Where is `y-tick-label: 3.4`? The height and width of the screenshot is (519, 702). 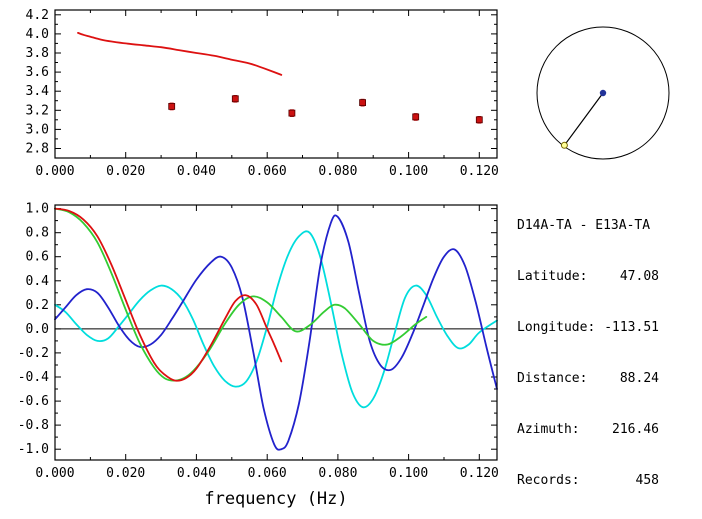
y-tick-label: 3.4 is located at coordinates (38, 91).